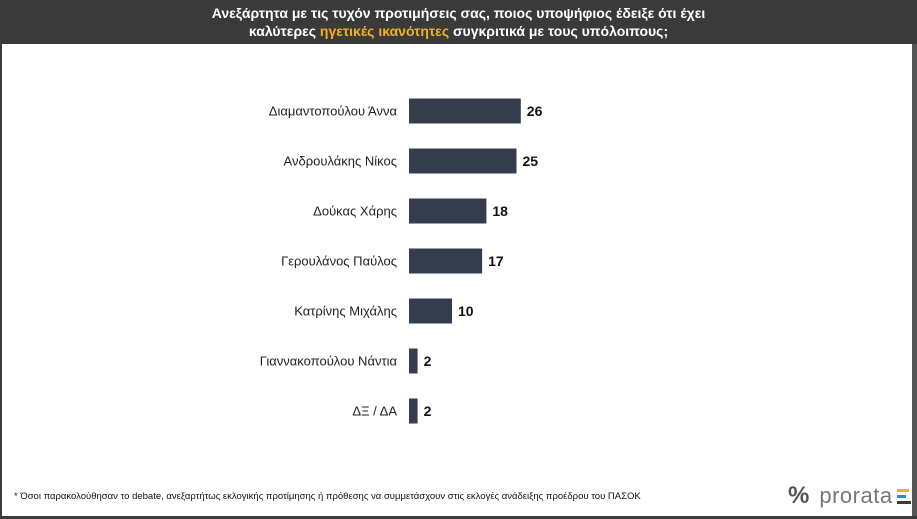  I want to click on value-label: 10, so click(466, 311).